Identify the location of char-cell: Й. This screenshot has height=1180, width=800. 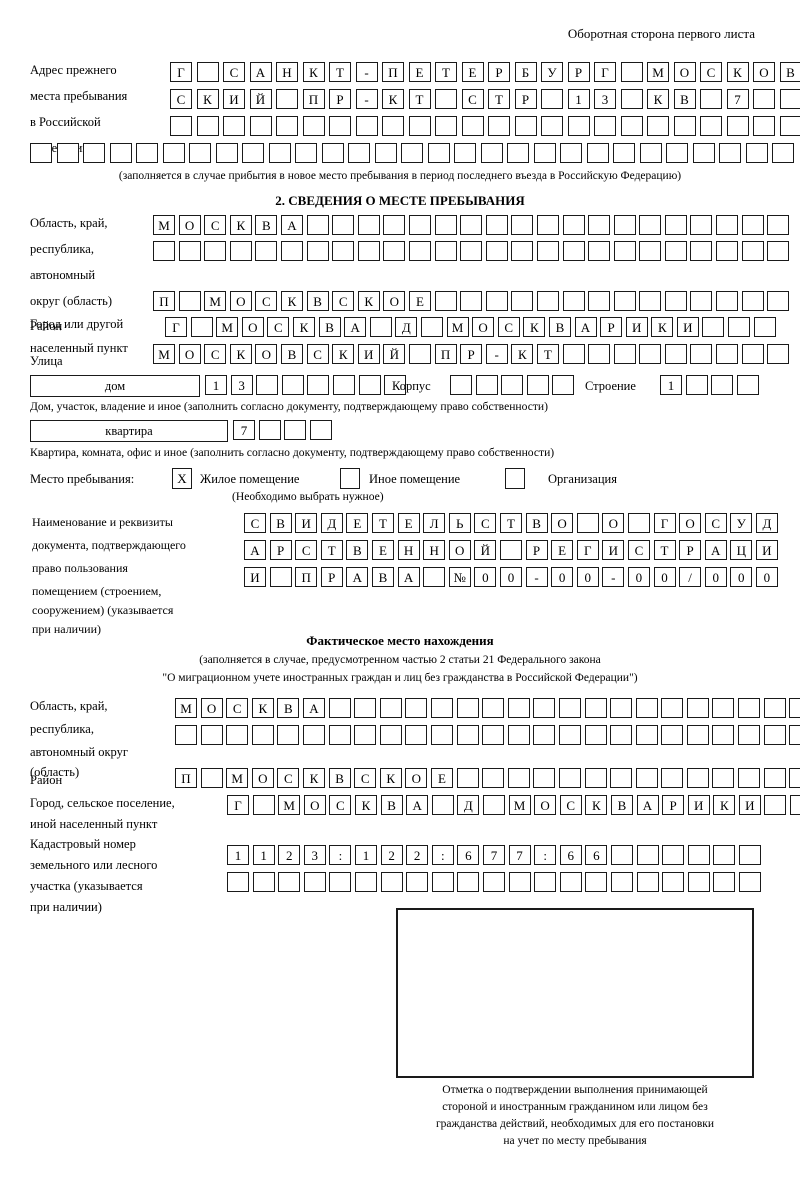
(260, 99).